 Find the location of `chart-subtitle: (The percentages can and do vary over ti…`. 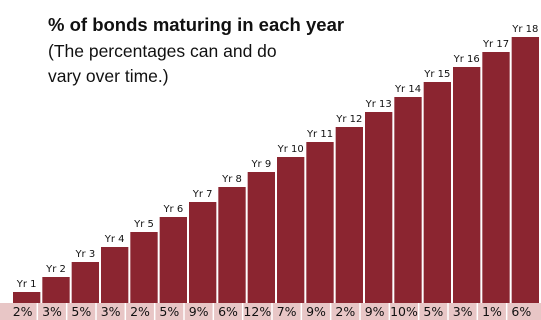

chart-subtitle: (The percentages can and do vary over ti… is located at coordinates (162, 63).